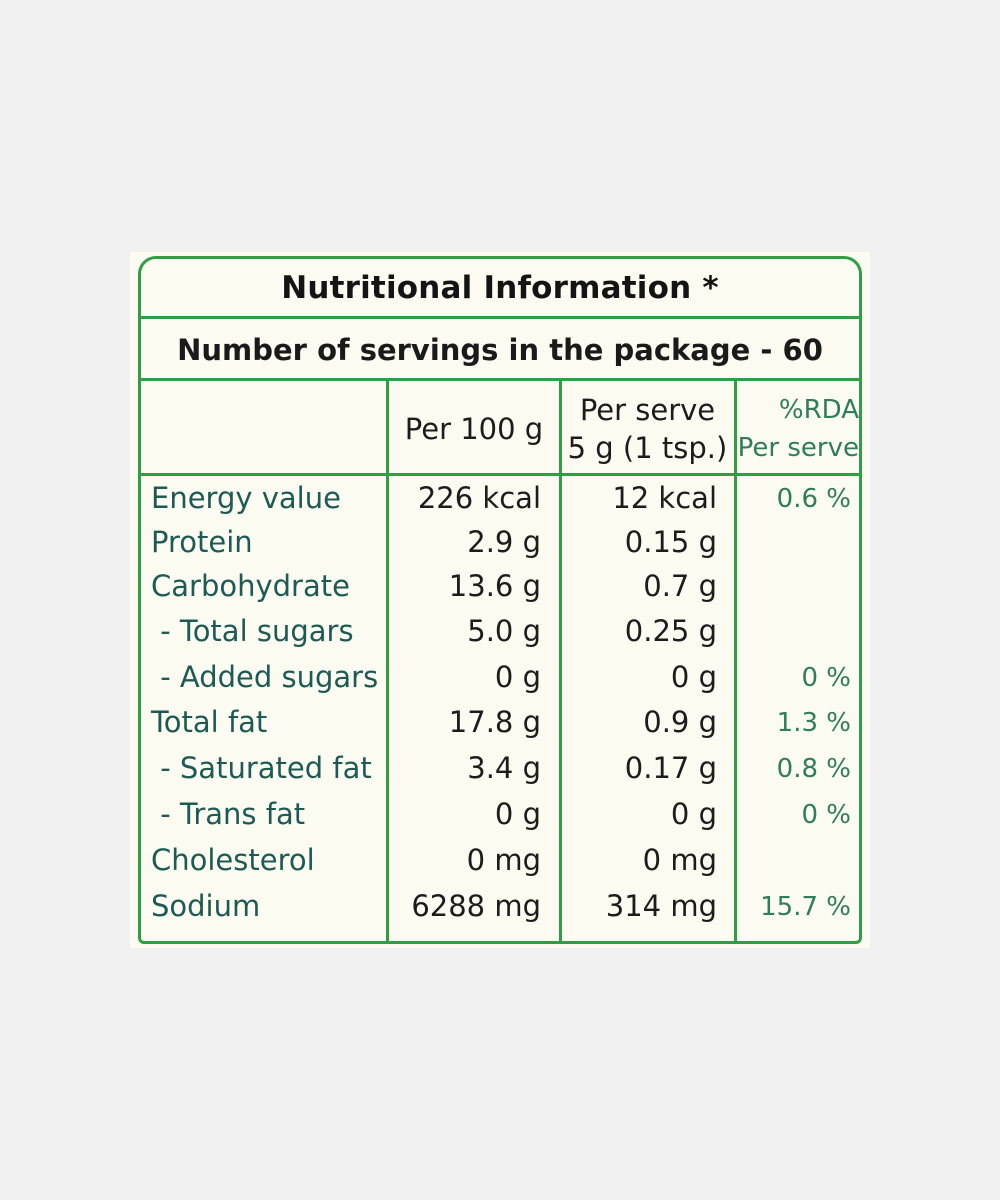  Describe the element at coordinates (479, 498) in the screenshot. I see `per-100g-value: 226 kcal` at that location.